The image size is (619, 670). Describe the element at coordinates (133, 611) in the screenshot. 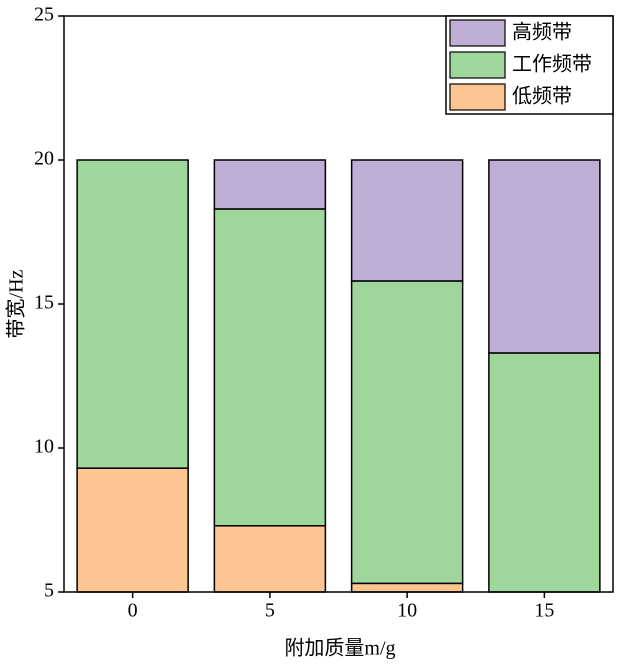

I see `x-tick-label: 0` at that location.